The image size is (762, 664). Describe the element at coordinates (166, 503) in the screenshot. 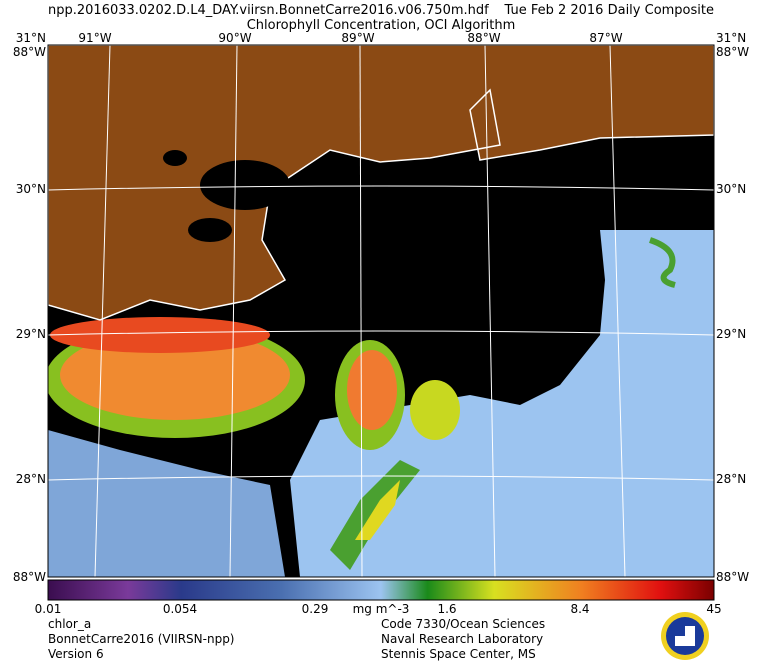

I see `low-chl-water` at that location.